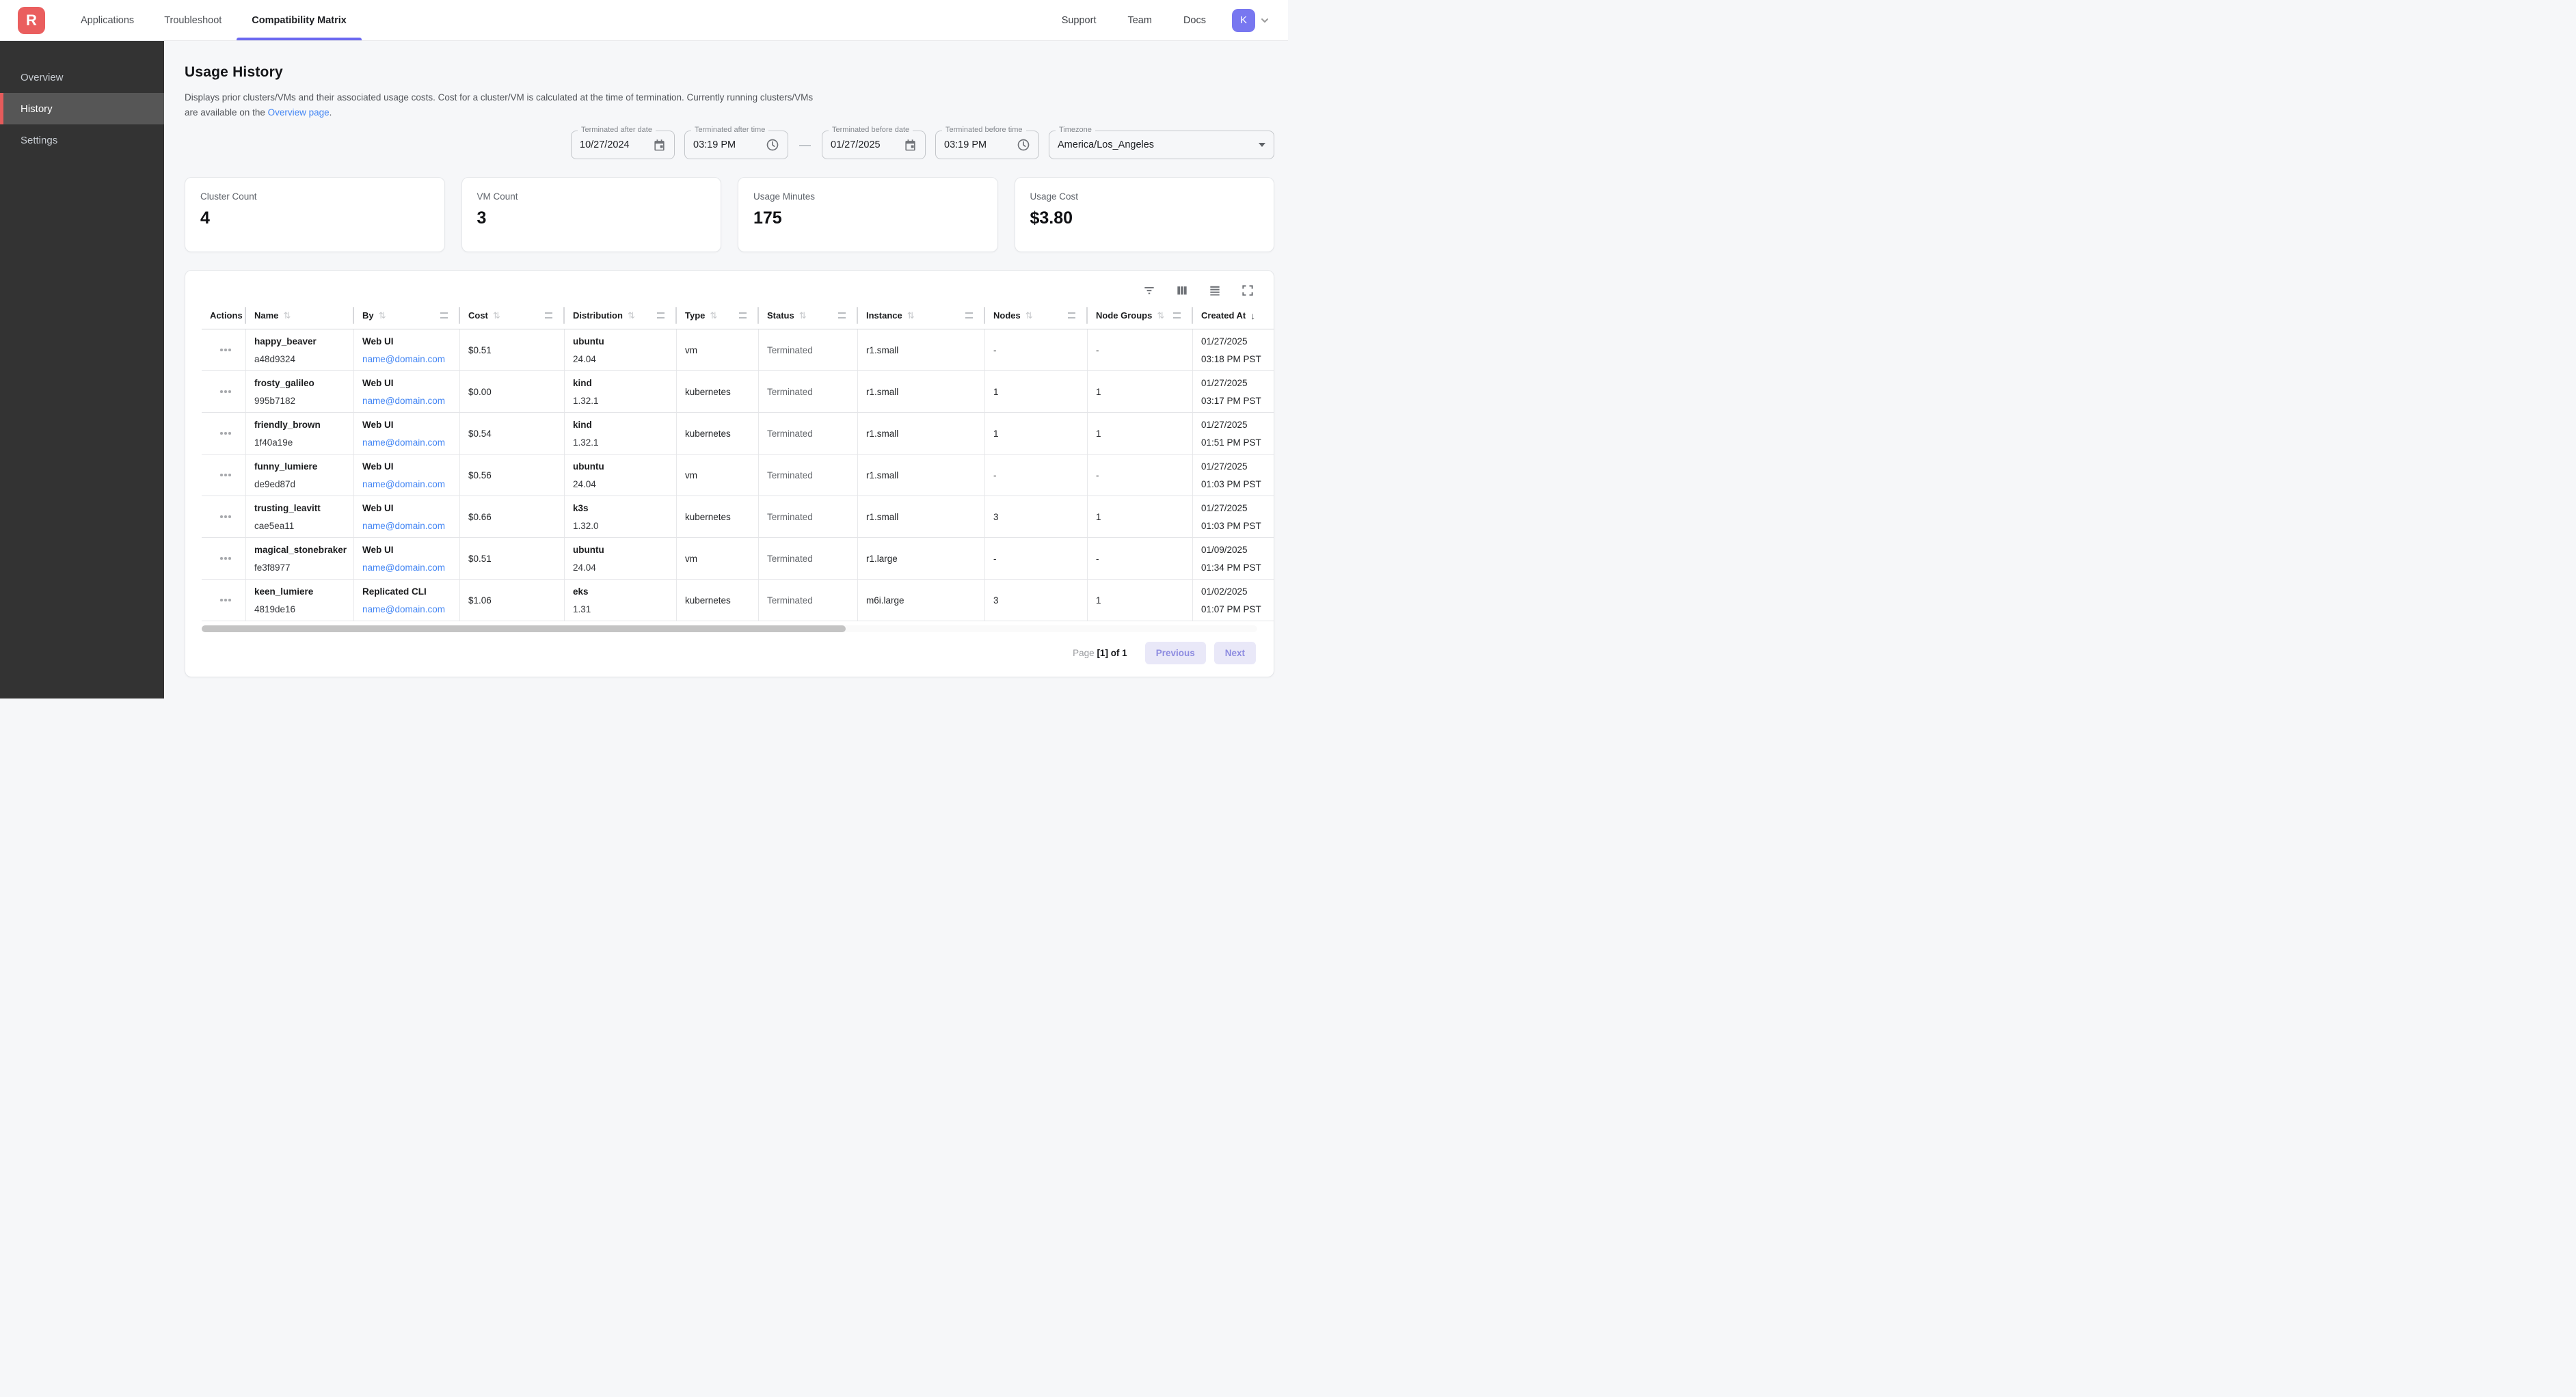 The height and width of the screenshot is (1397, 2576). I want to click on terminated-after-date-field: Terminated after date 10/27/2024, so click(623, 143).